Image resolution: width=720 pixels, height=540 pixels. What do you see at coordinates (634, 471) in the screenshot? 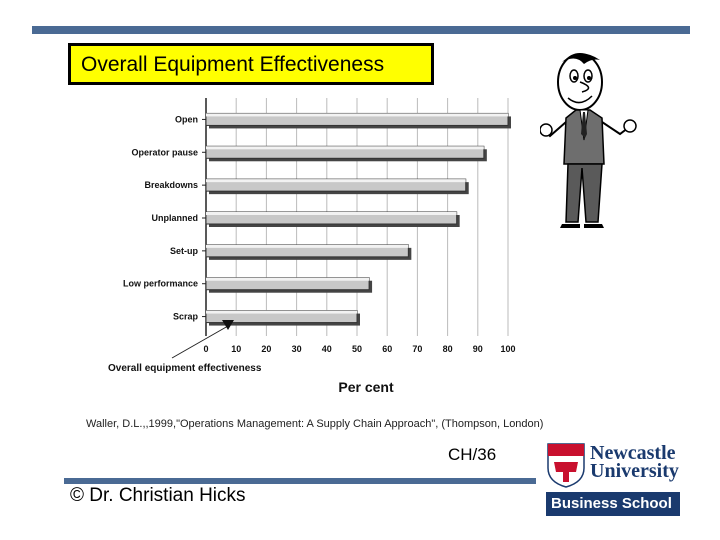
I see `logo-line-university: University` at bounding box center [634, 471].